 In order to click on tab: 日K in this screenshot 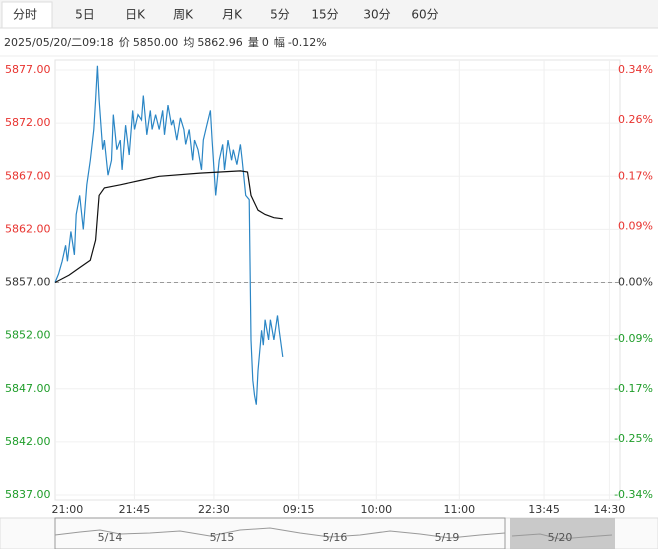, I will do `click(135, 15)`.